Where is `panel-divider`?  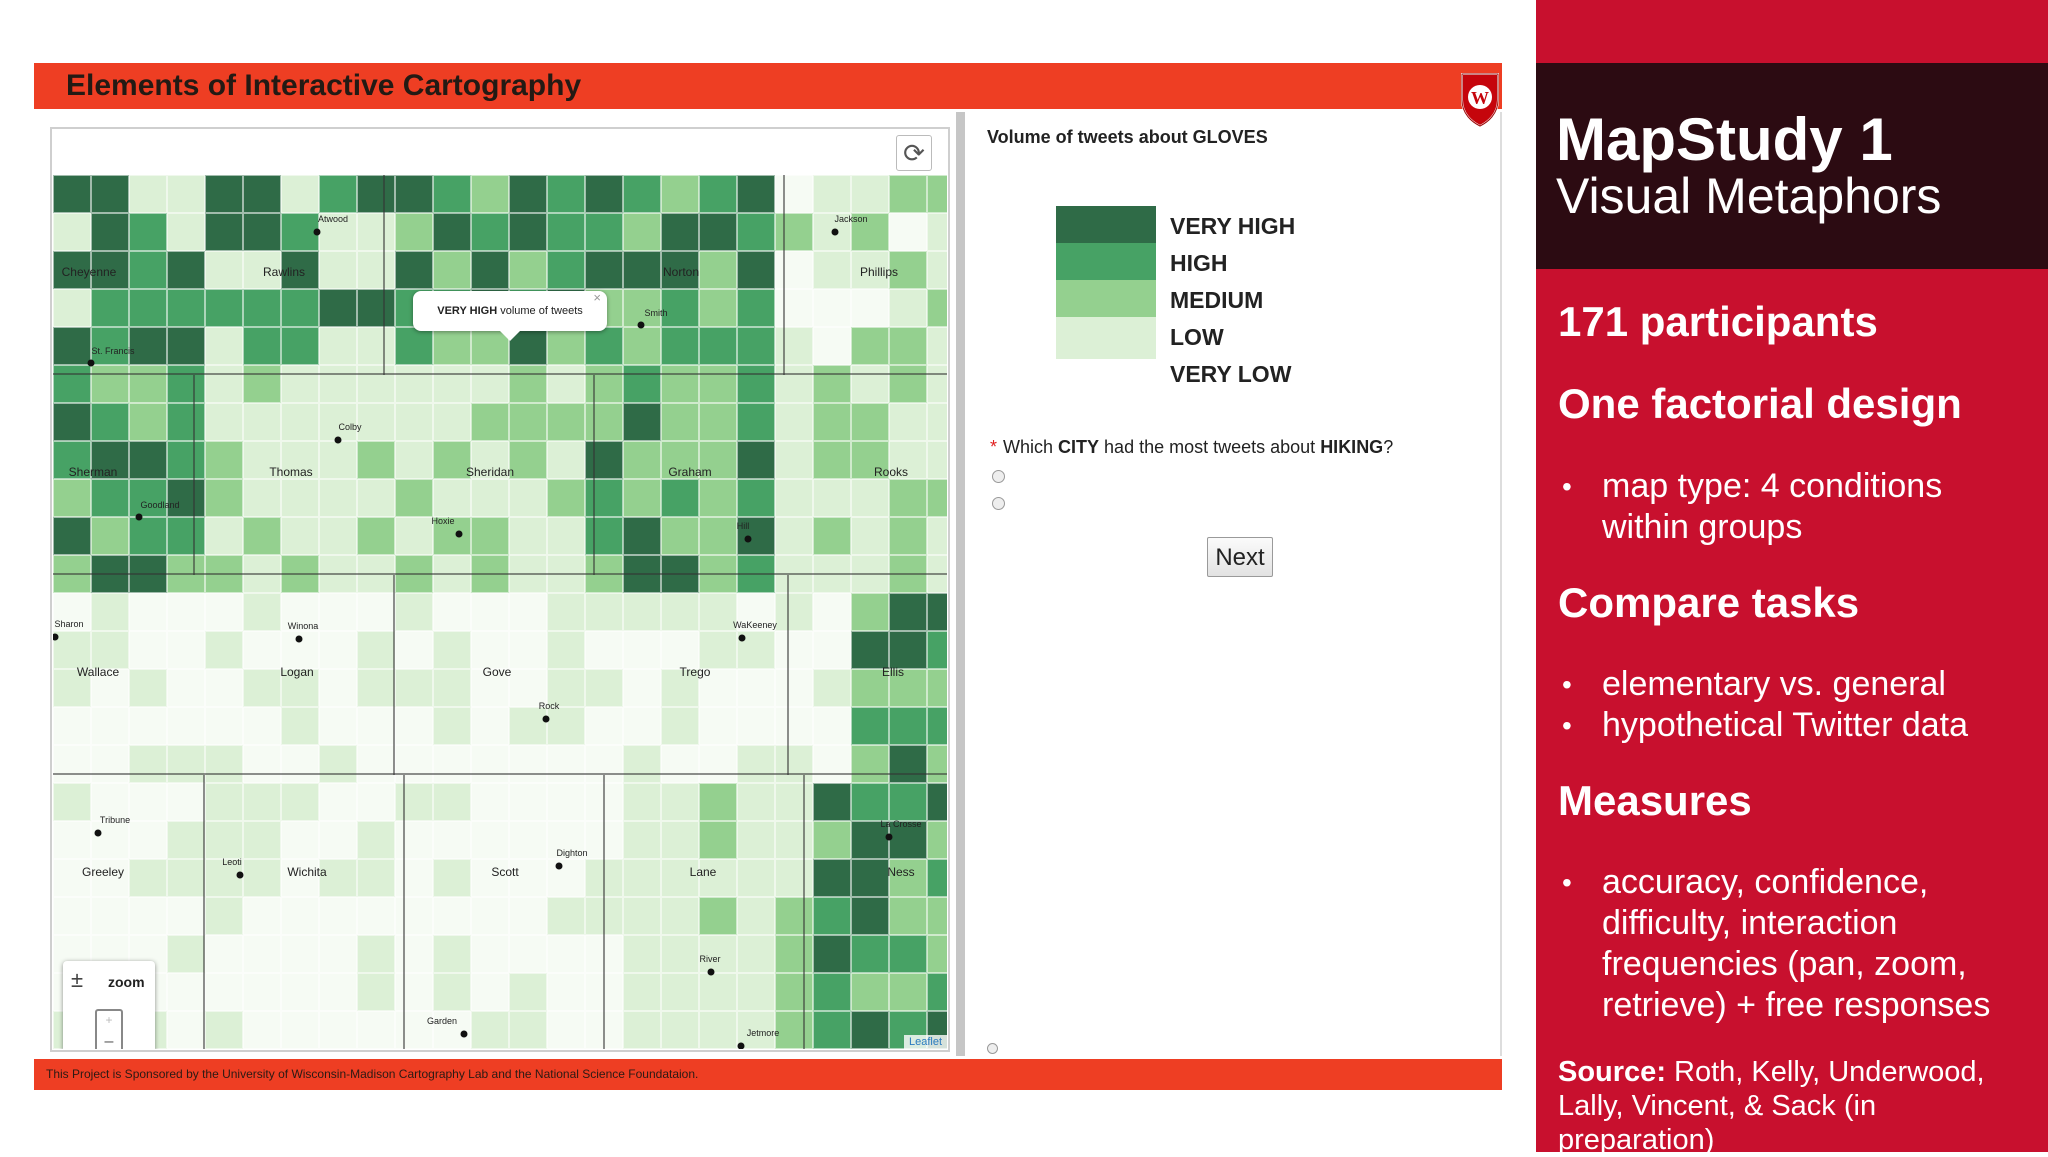 panel-divider is located at coordinates (960, 584).